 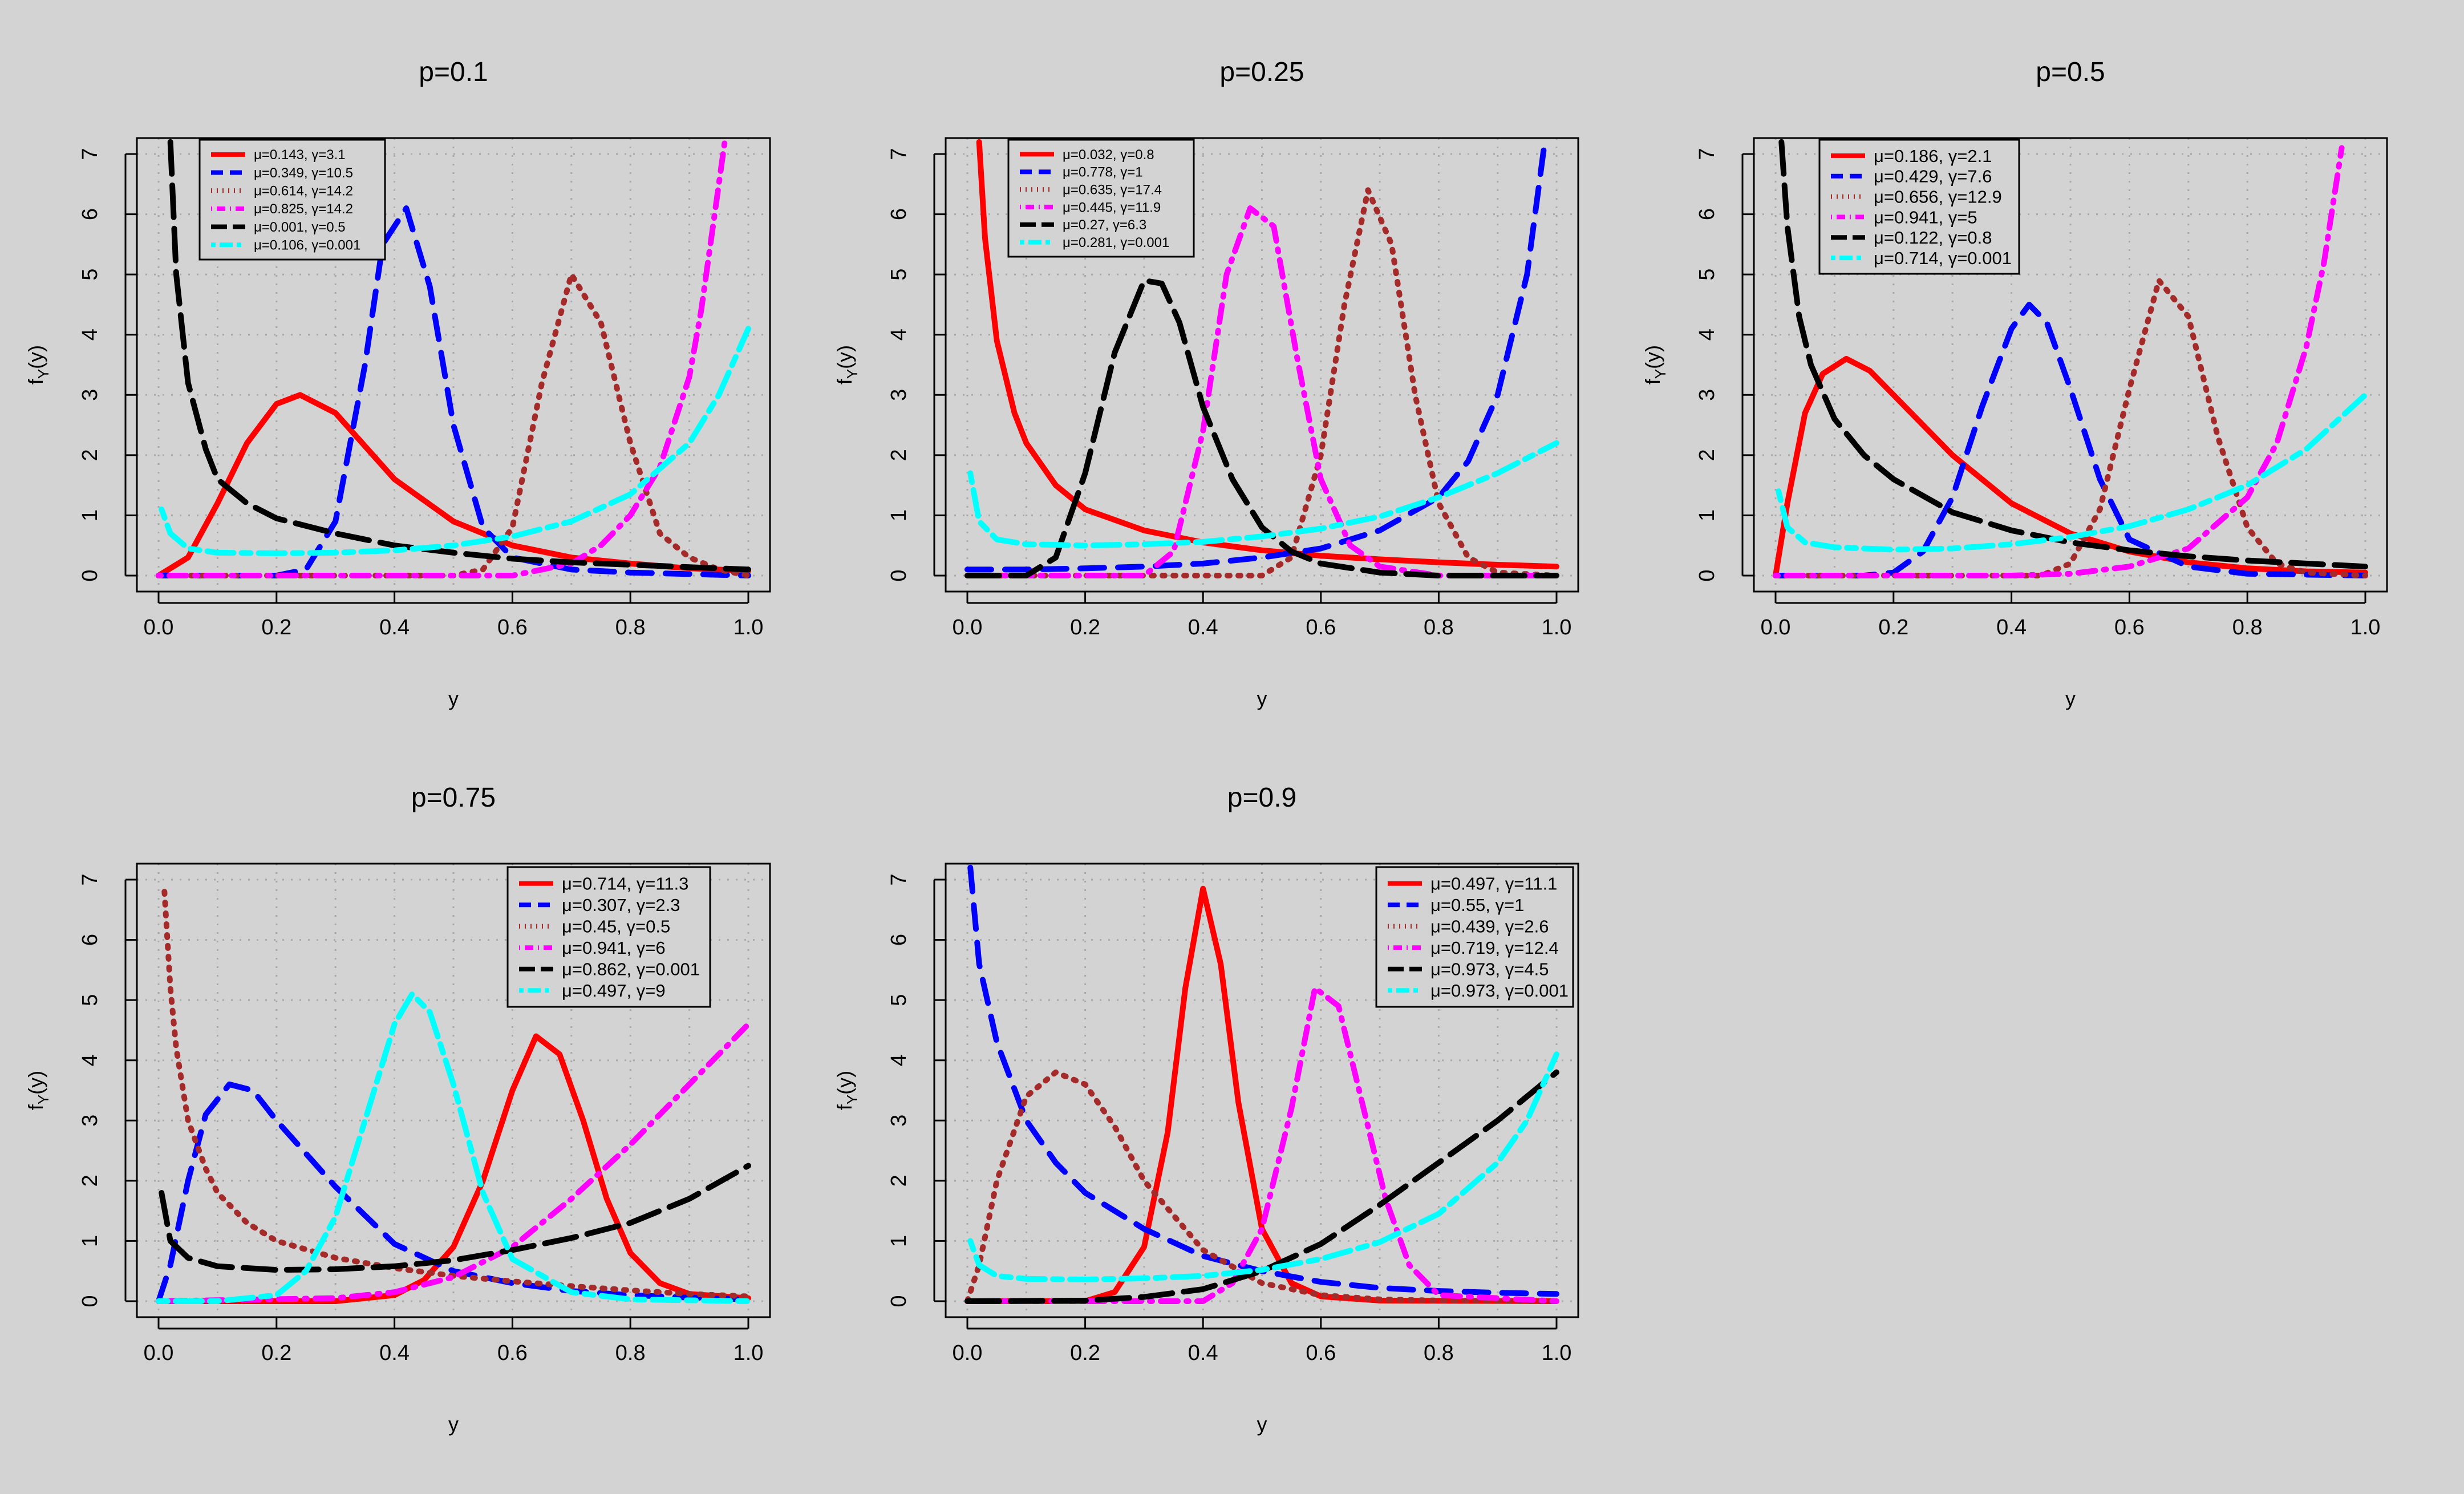 I want to click on legend-label-mu: μ=0.122,, so click(x=1911, y=238).